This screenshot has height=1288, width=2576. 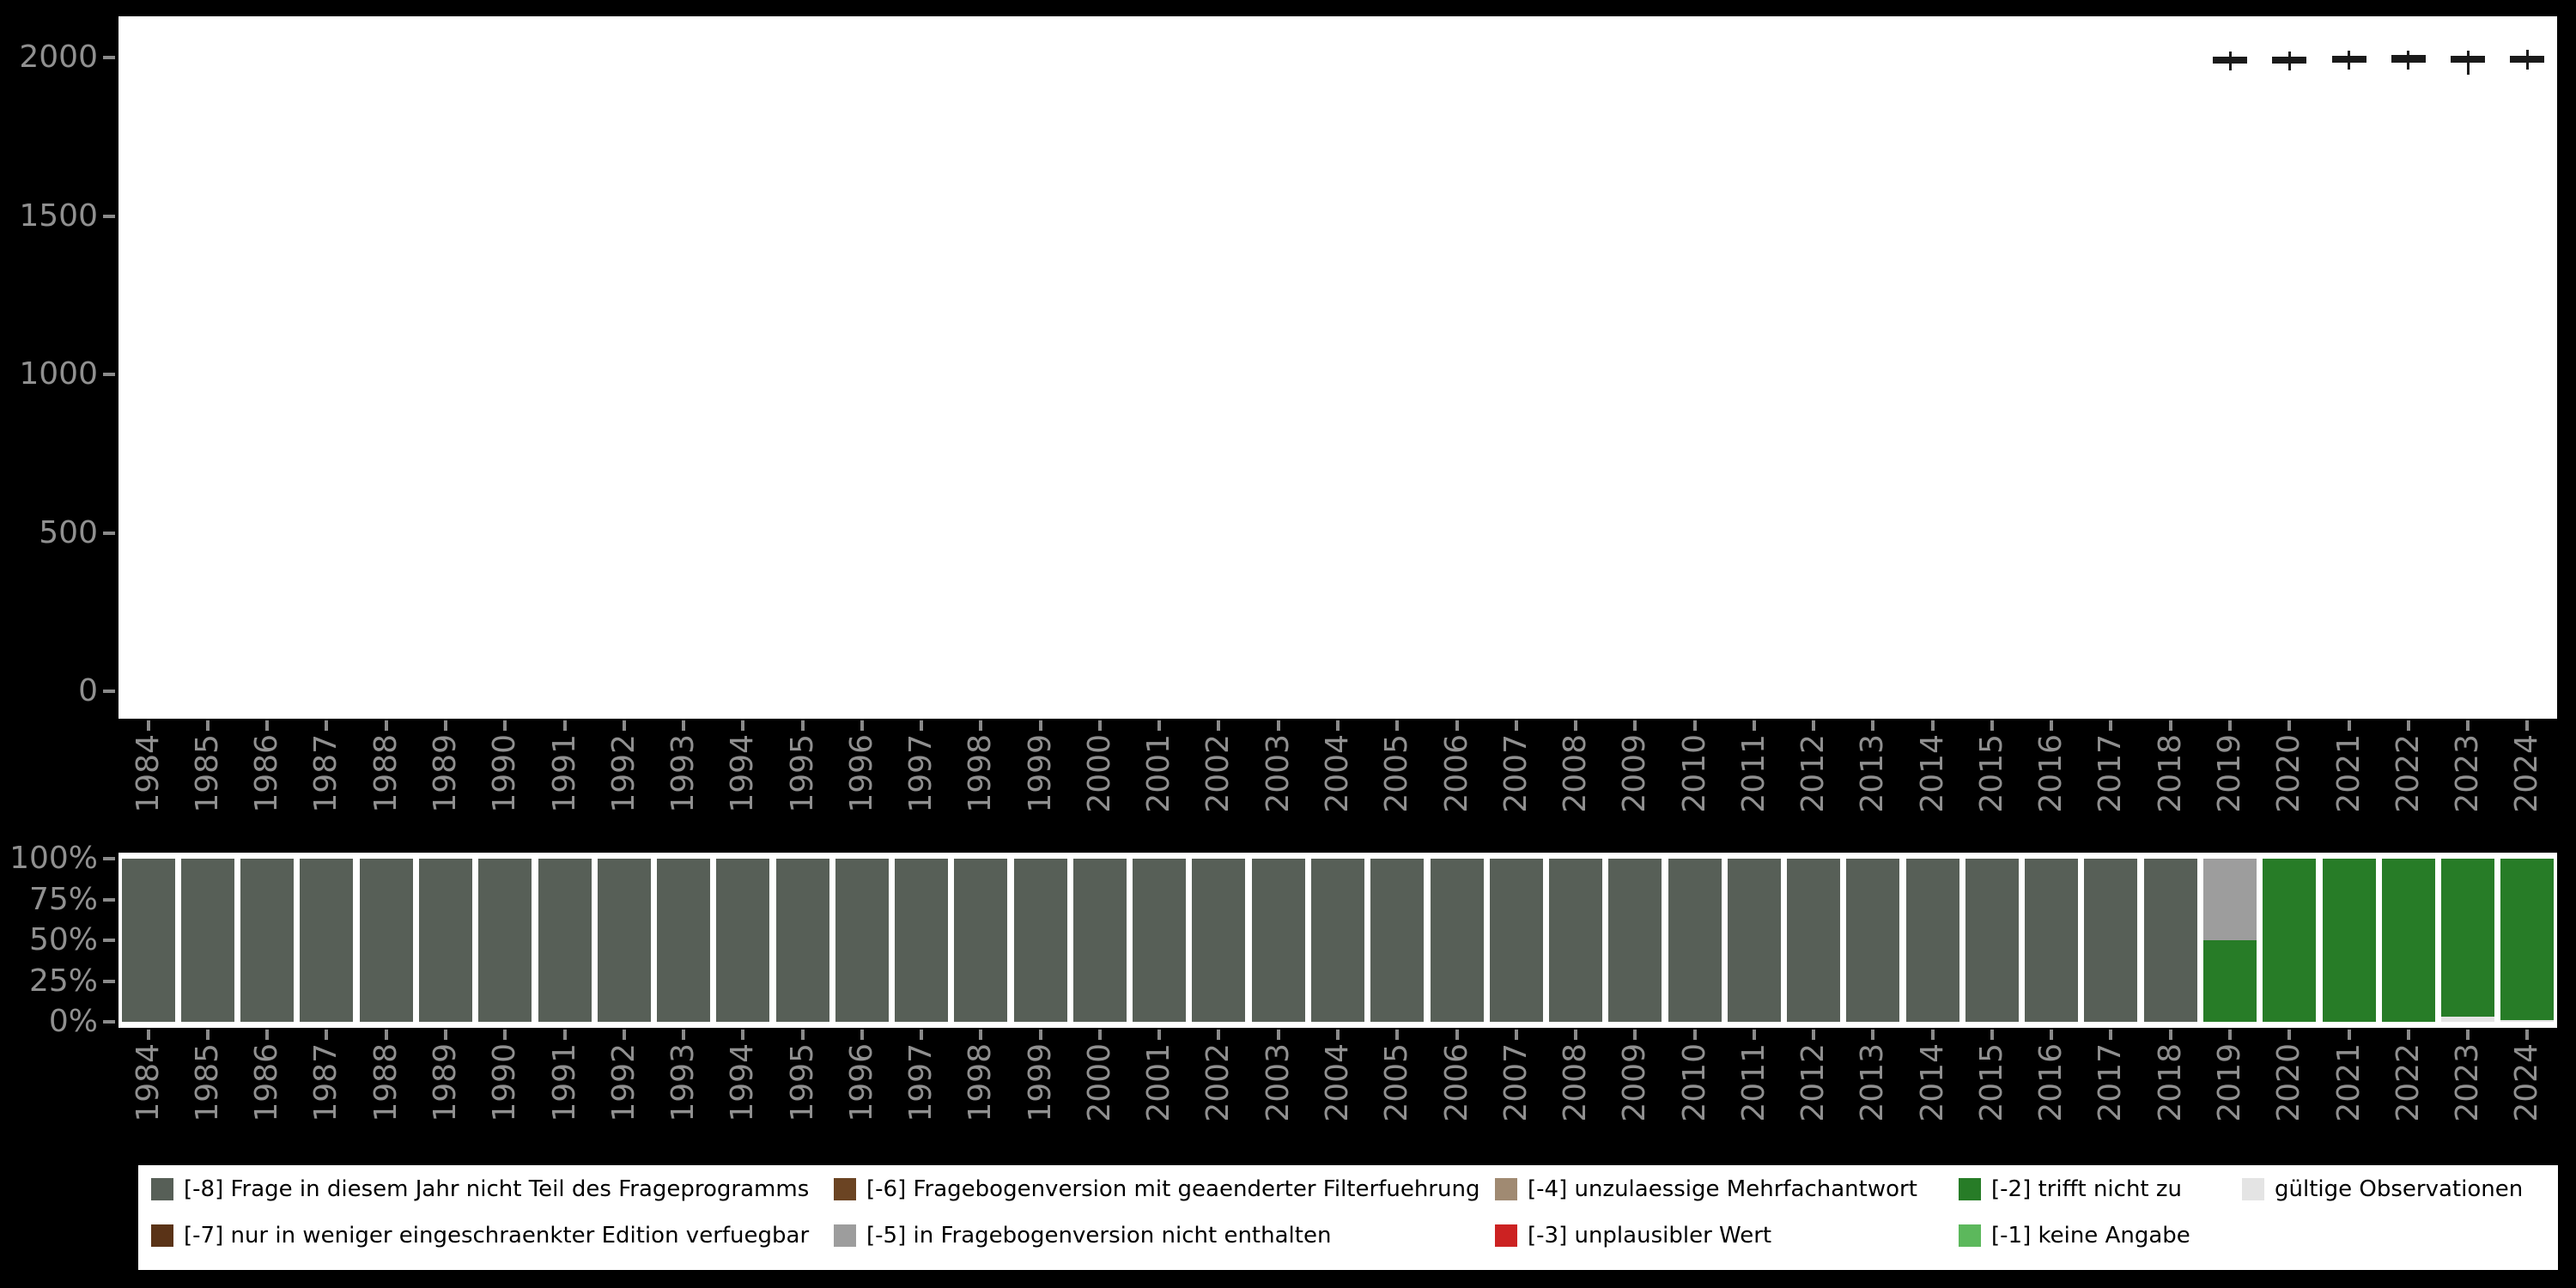 I want to click on x-tick-label: 2004, so click(x=1338, y=773).